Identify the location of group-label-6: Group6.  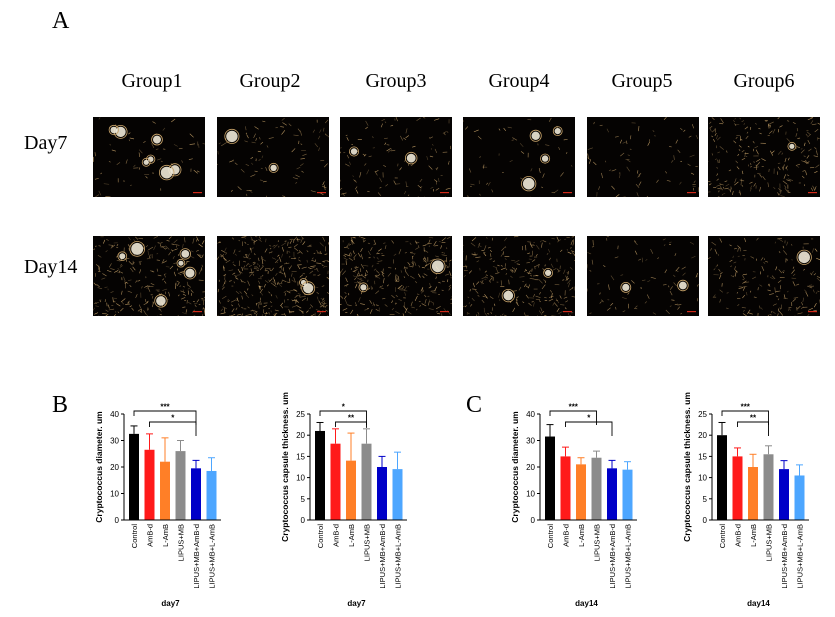
(764, 81).